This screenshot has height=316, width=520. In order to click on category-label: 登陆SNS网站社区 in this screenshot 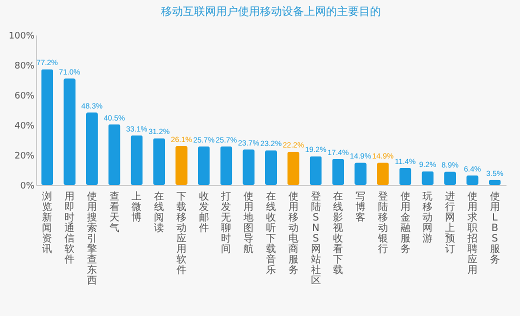, I will do `click(315, 239)`.